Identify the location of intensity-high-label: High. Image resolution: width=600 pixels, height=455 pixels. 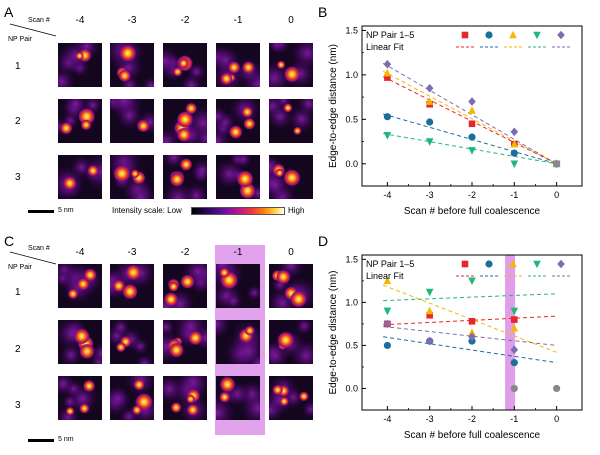
(296, 210).